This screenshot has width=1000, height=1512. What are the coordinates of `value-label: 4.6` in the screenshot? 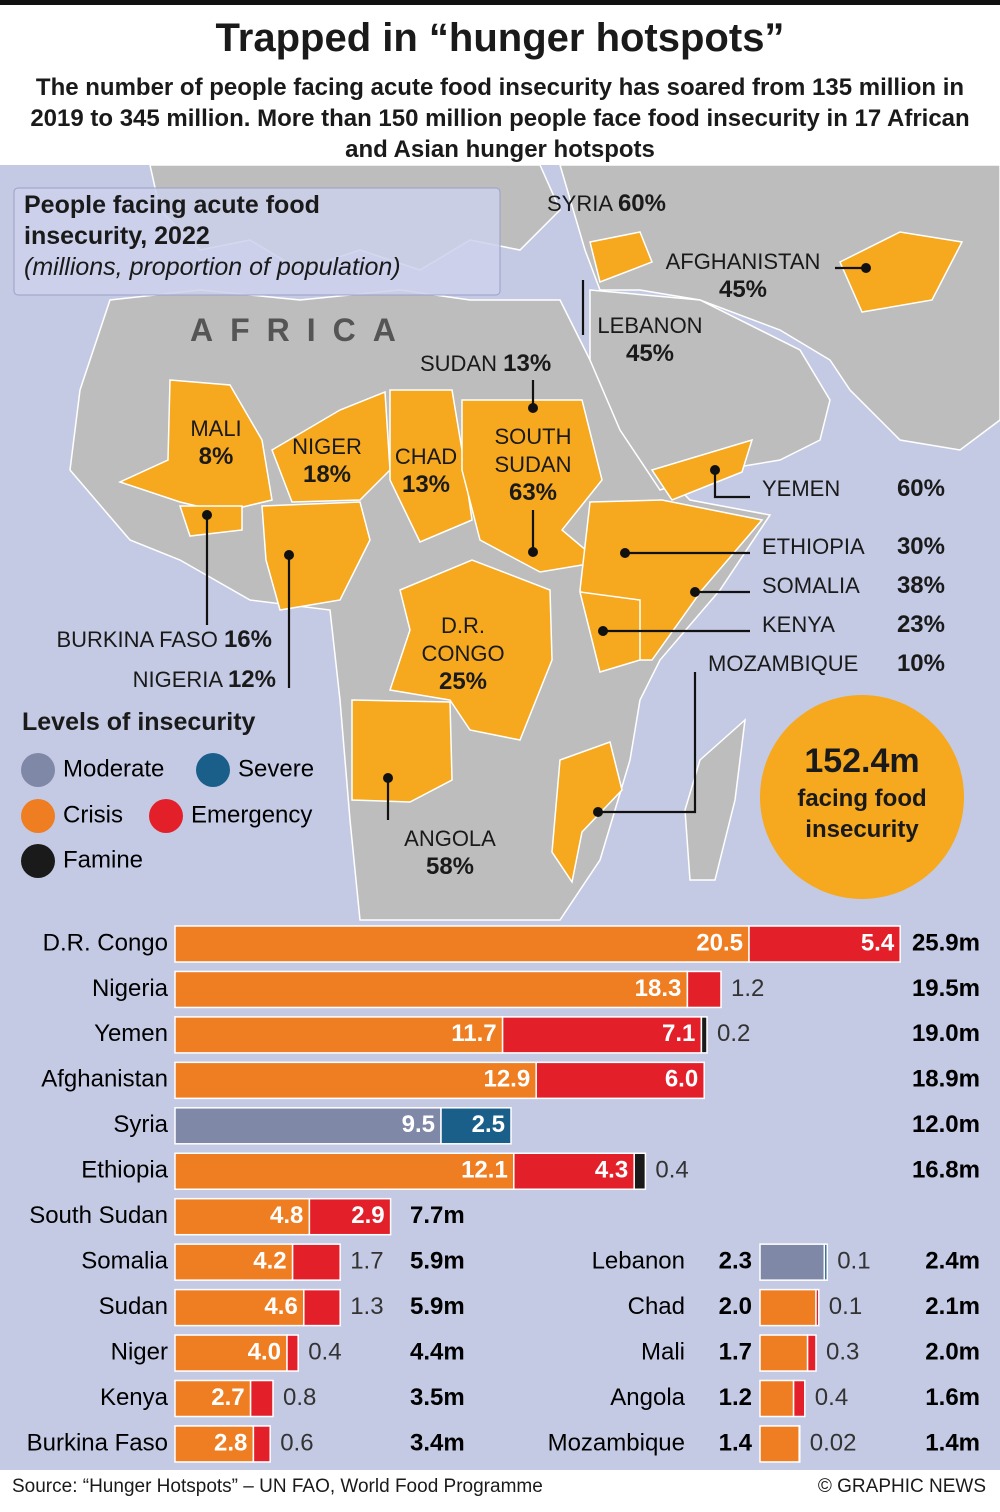 It's located at (280, 1306).